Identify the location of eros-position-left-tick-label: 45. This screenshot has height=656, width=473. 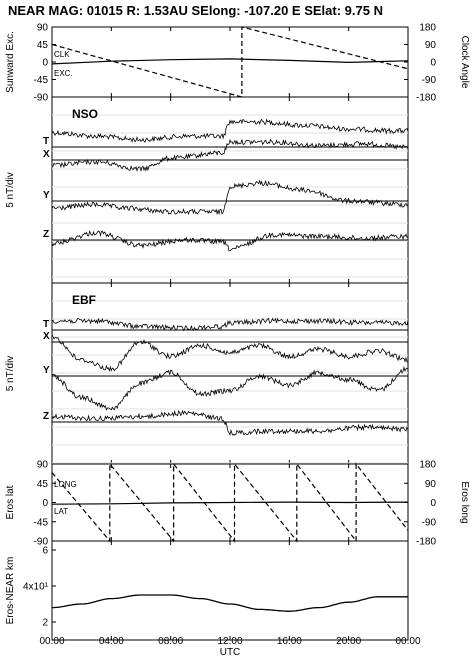
(43, 484).